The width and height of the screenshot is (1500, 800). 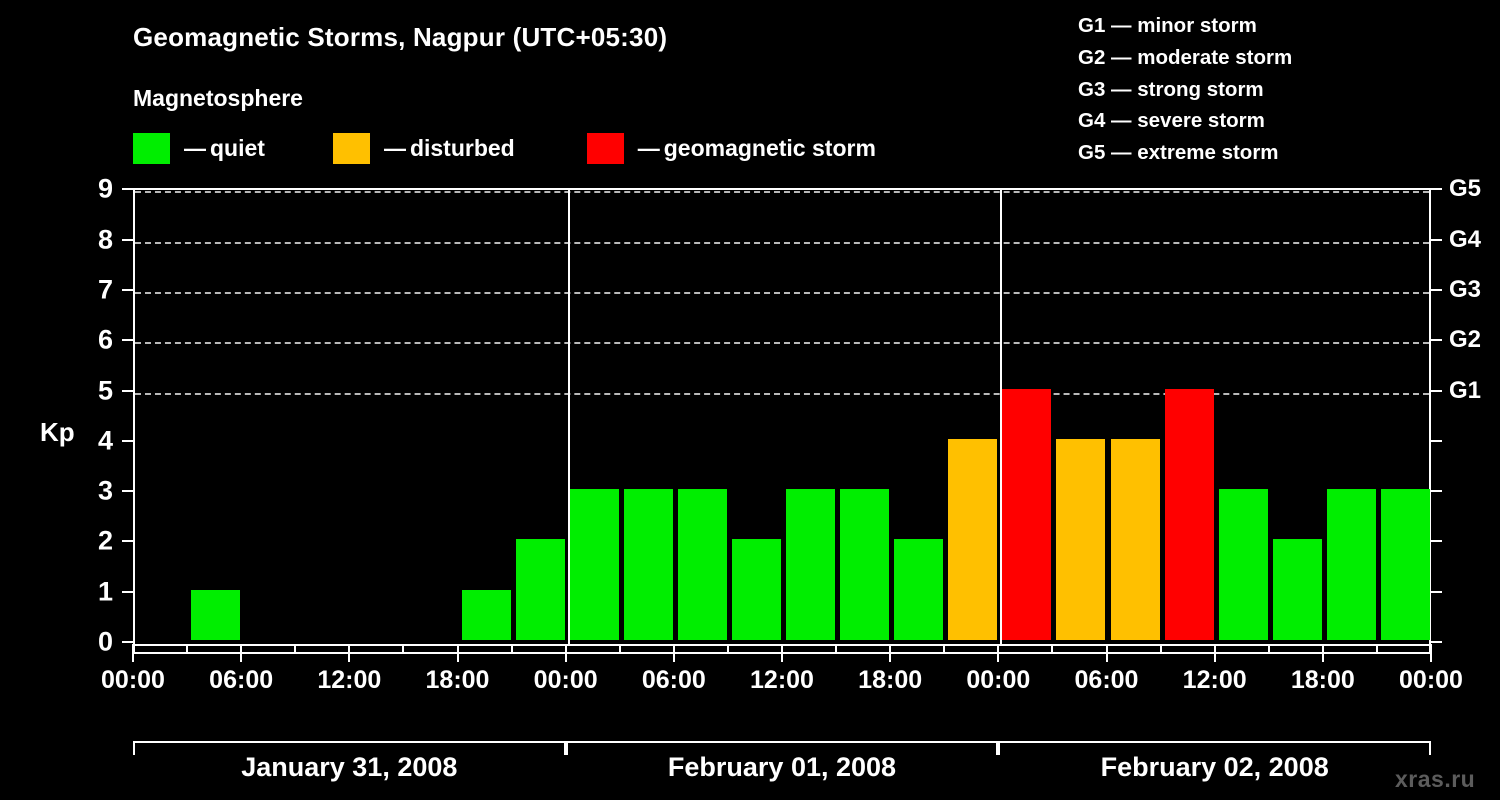 I want to click on g-level-label: G2, so click(x=1465, y=340).